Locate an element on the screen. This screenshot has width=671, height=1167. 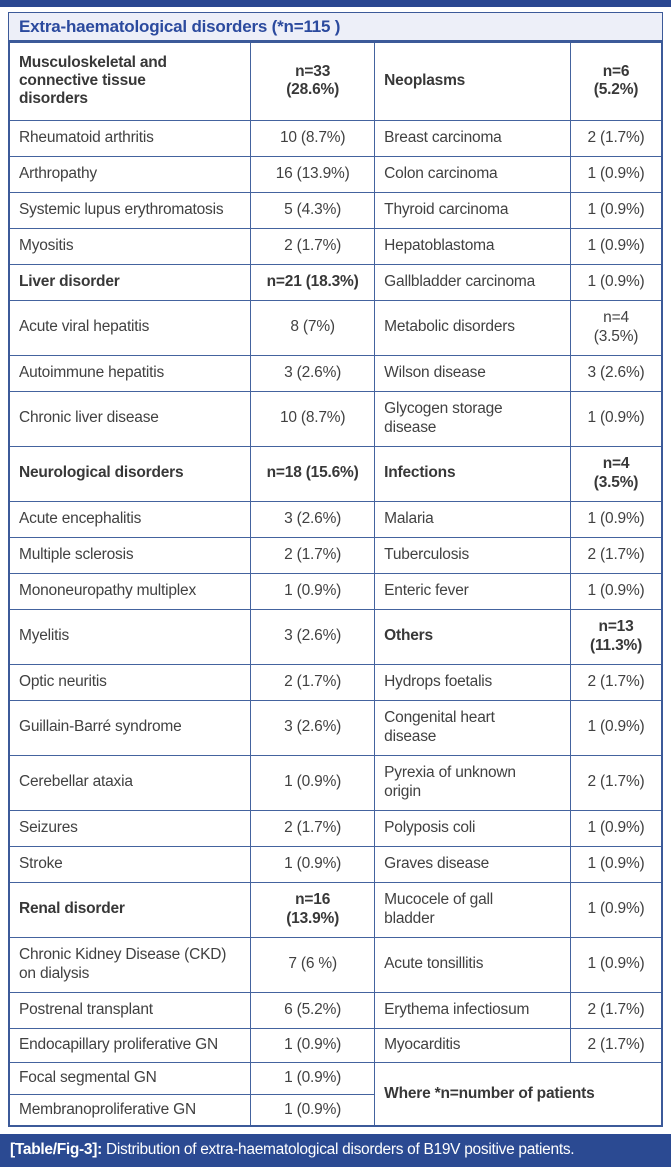
table-row: Seizures 2 (1.7%) Polyposis coli 1 (0.9%) is located at coordinates (335, 828).